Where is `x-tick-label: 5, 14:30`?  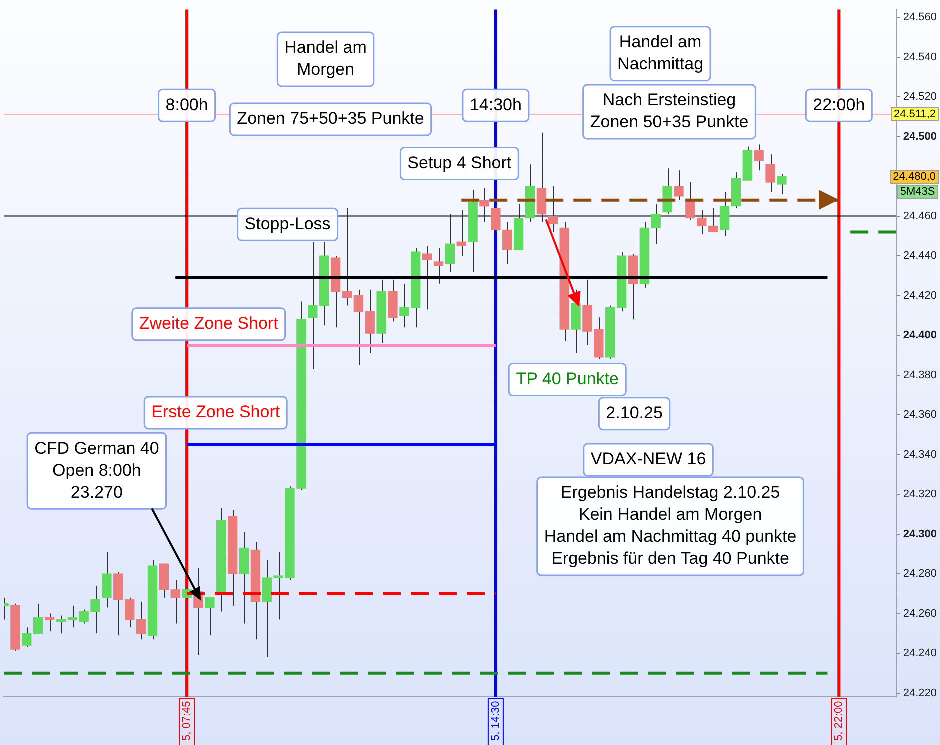
x-tick-label: 5, 14:30 is located at coordinates (496, 721).